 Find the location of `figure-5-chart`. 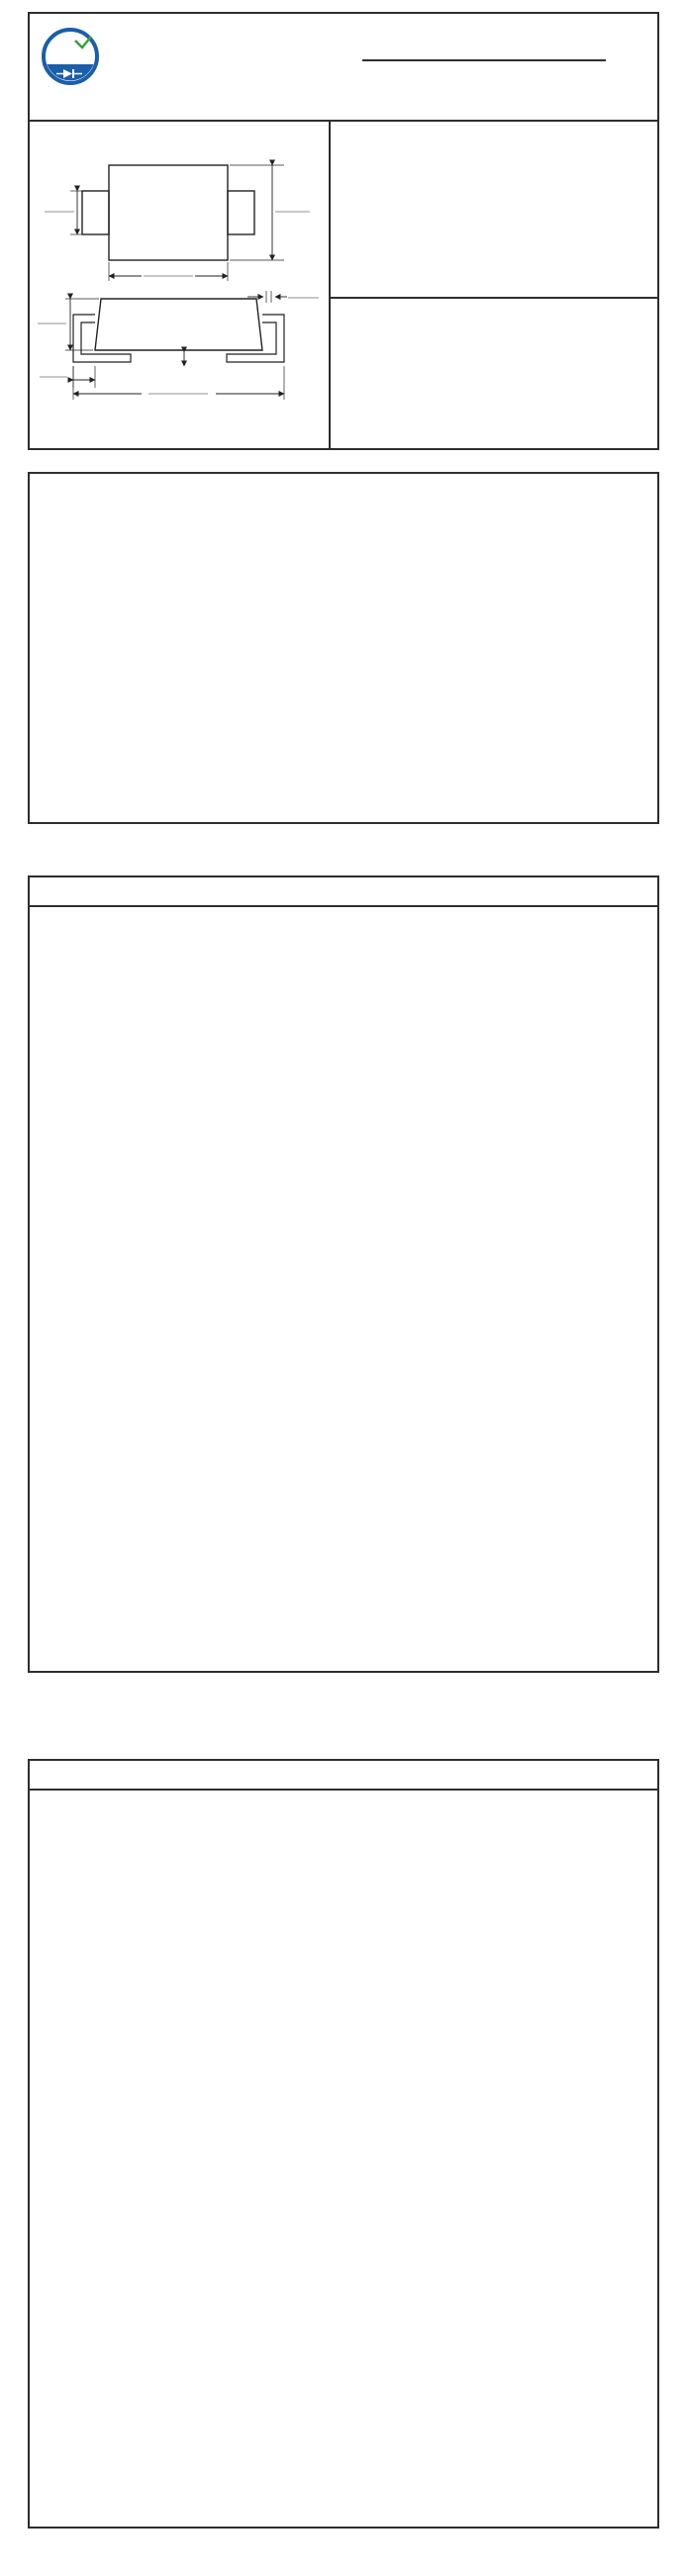

figure-5-chart is located at coordinates (495, 2111).